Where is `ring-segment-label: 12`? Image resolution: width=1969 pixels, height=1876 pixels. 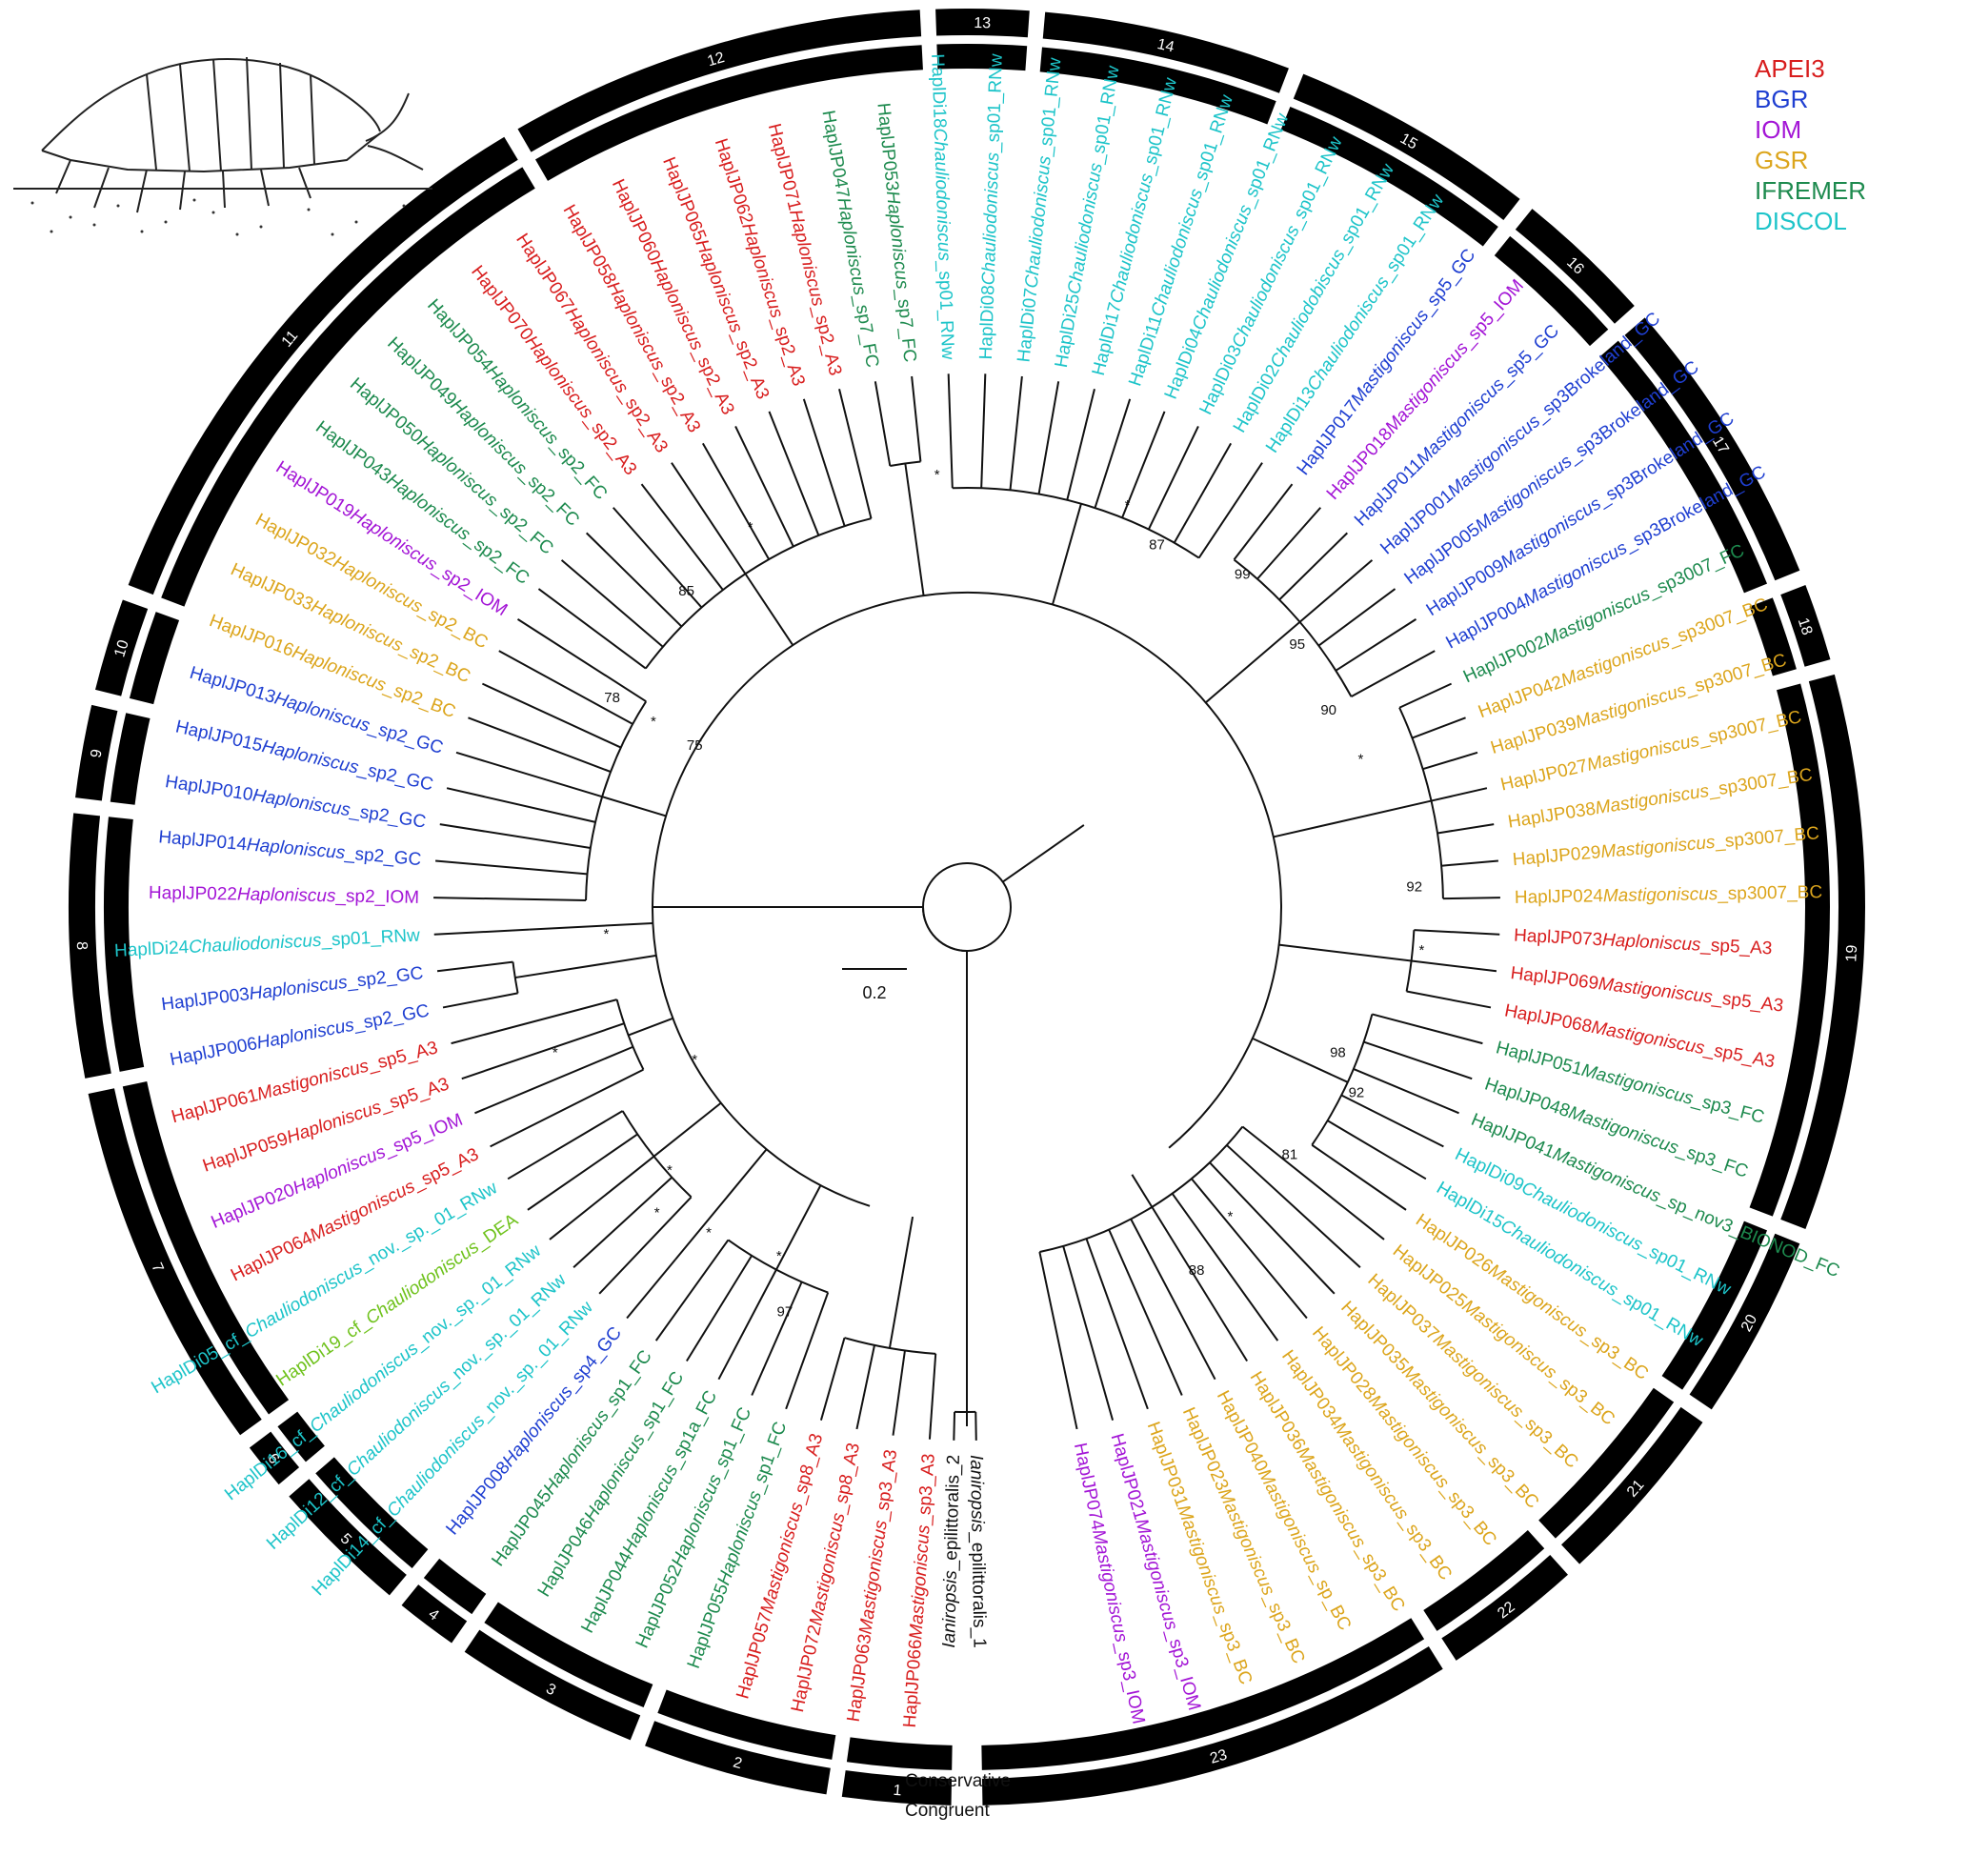
ring-segment-label: 12 is located at coordinates (716, 60).